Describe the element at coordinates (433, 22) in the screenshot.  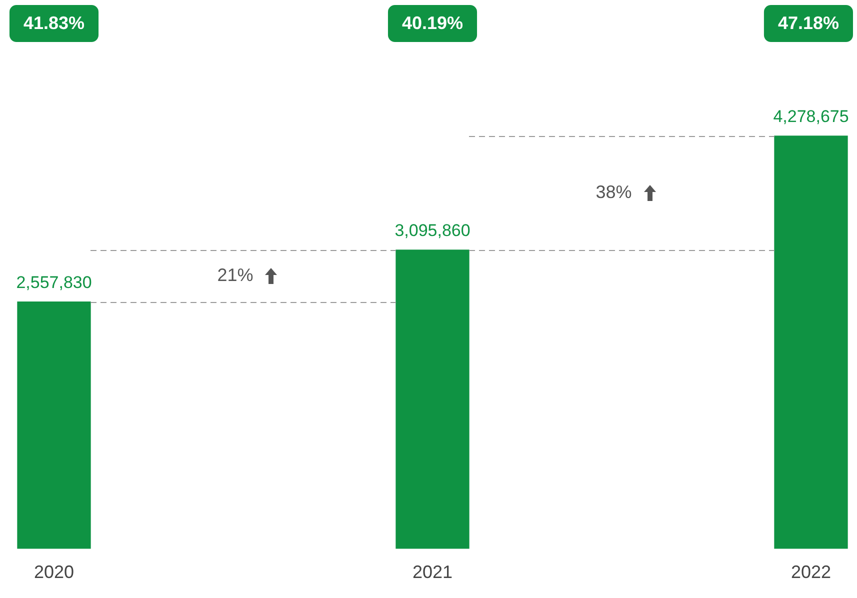
I see `text: 40.19%` at that location.